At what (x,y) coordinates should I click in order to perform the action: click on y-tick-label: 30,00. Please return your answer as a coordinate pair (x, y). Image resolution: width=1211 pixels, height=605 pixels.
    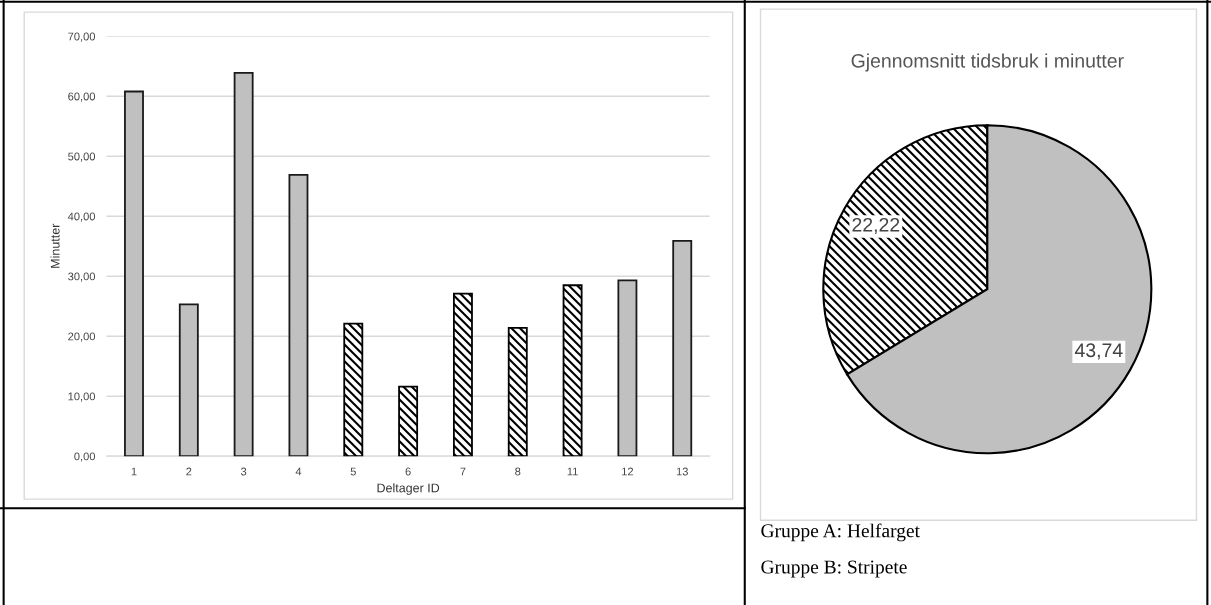
    Looking at the image, I should click on (82, 277).